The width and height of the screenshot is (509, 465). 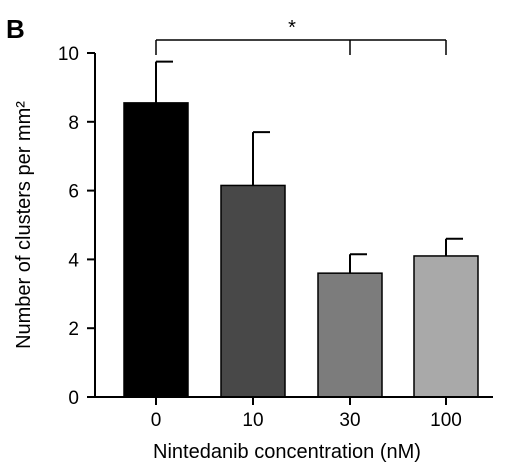 I want to click on y-tick-label-2: 2, so click(x=73, y=329).